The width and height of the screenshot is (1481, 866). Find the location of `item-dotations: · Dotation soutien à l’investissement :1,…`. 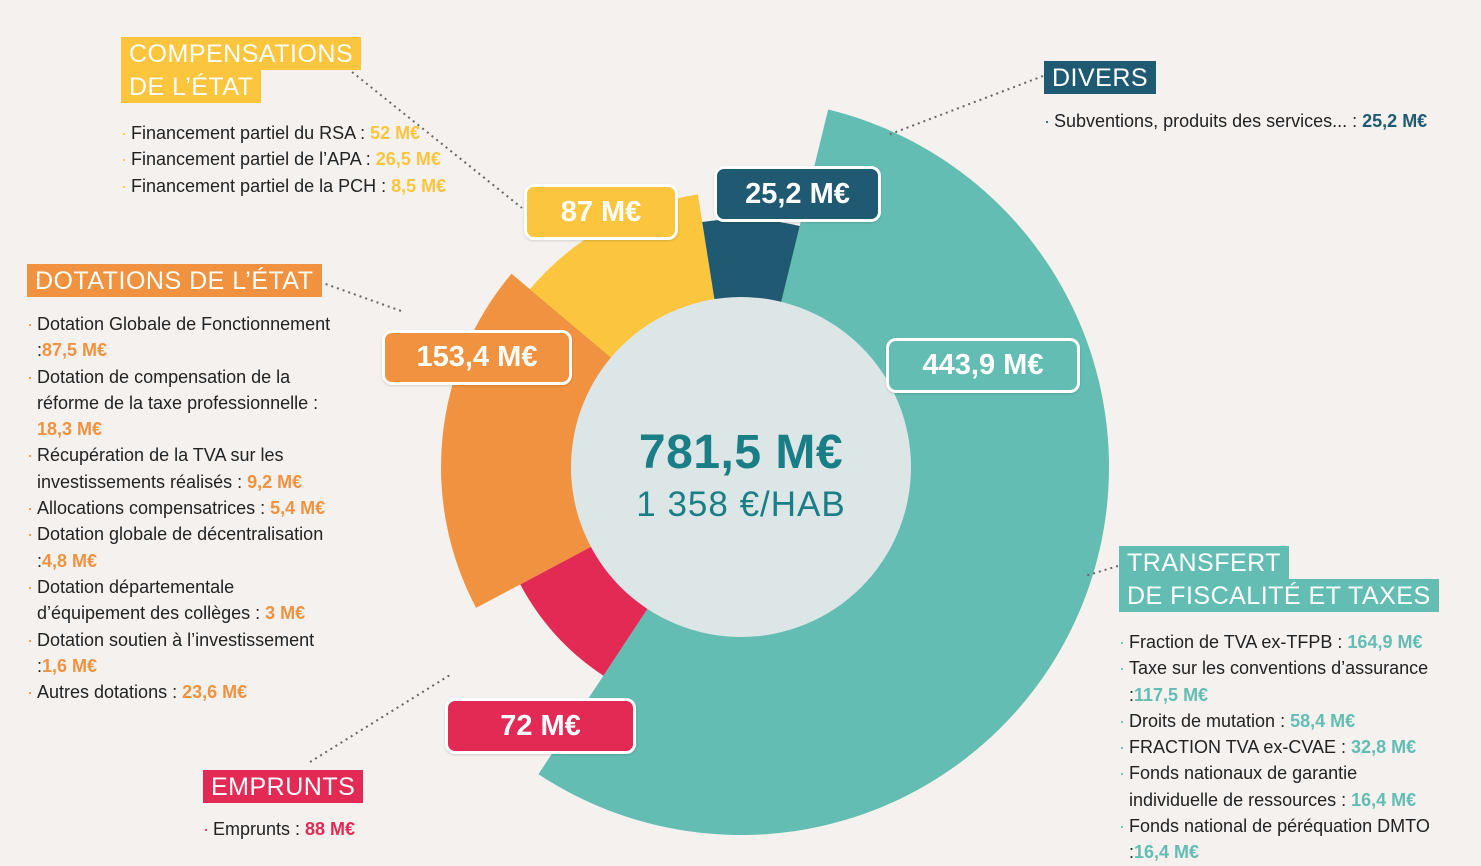

item-dotations: · Dotation soutien à l’investissement :1,… is located at coordinates (187, 653).